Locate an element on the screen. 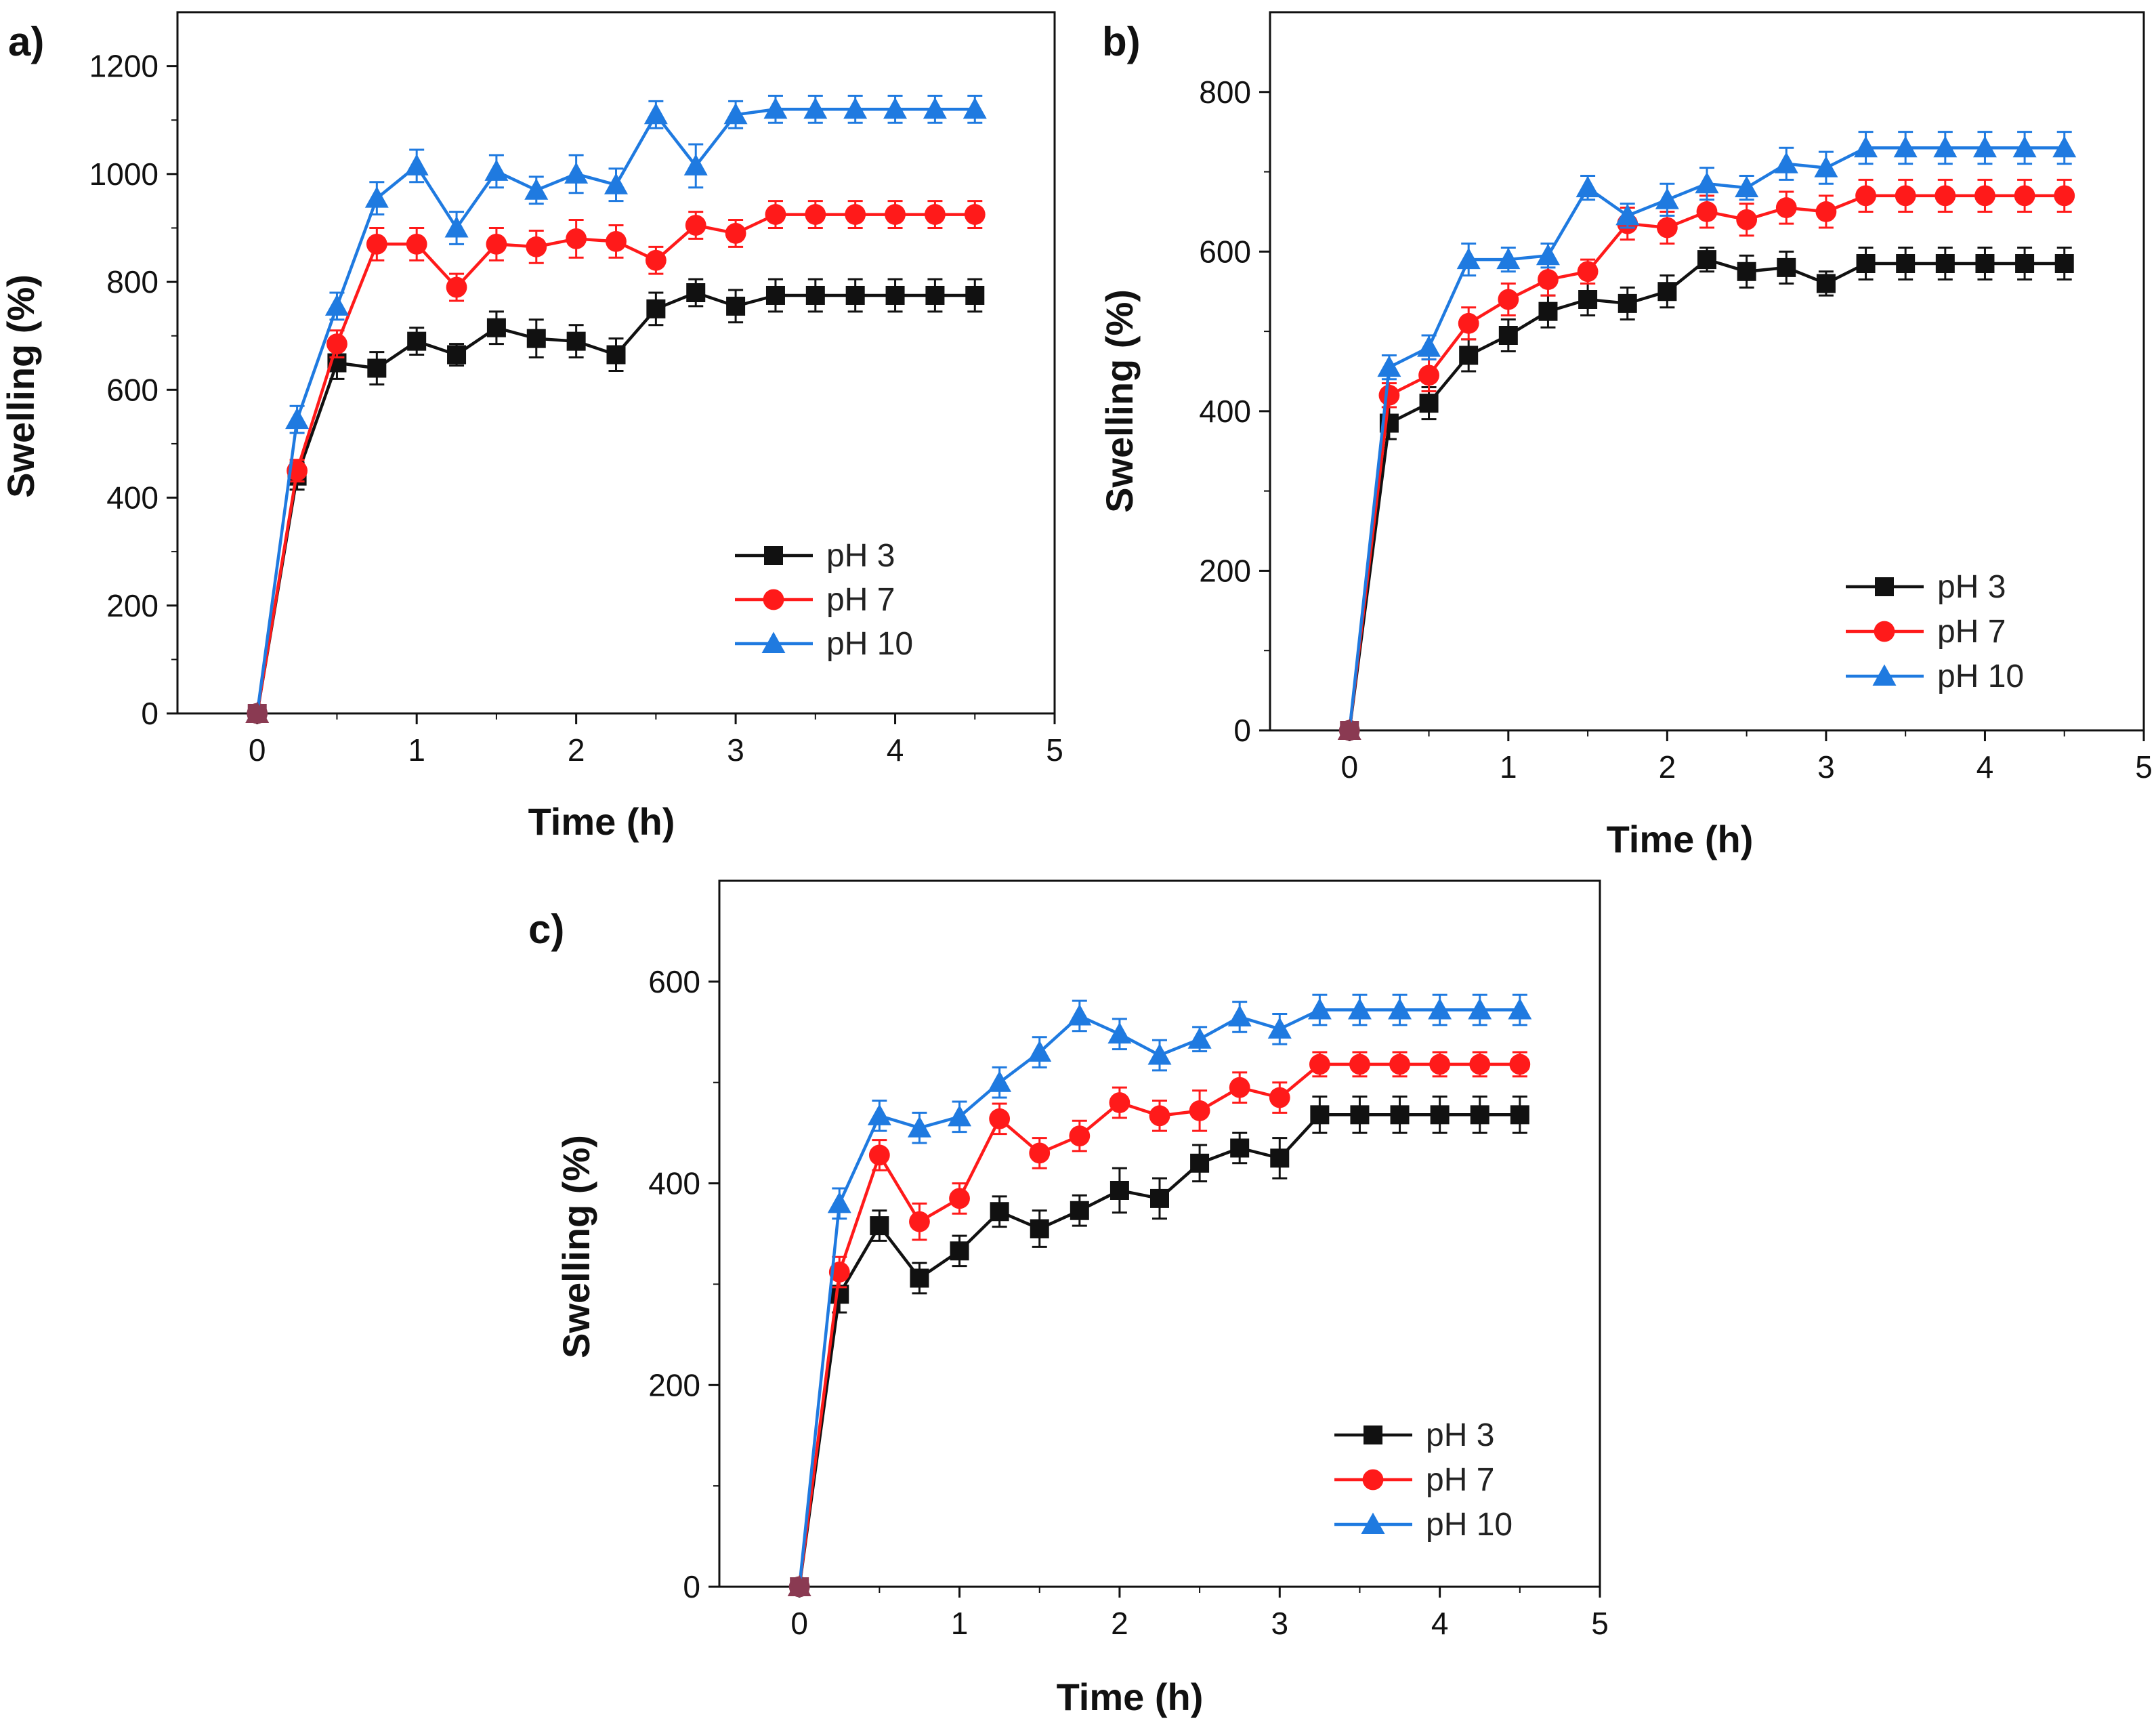 The image size is (2156, 1727). panel-b-y-tick-label: 800 is located at coordinates (1225, 92).